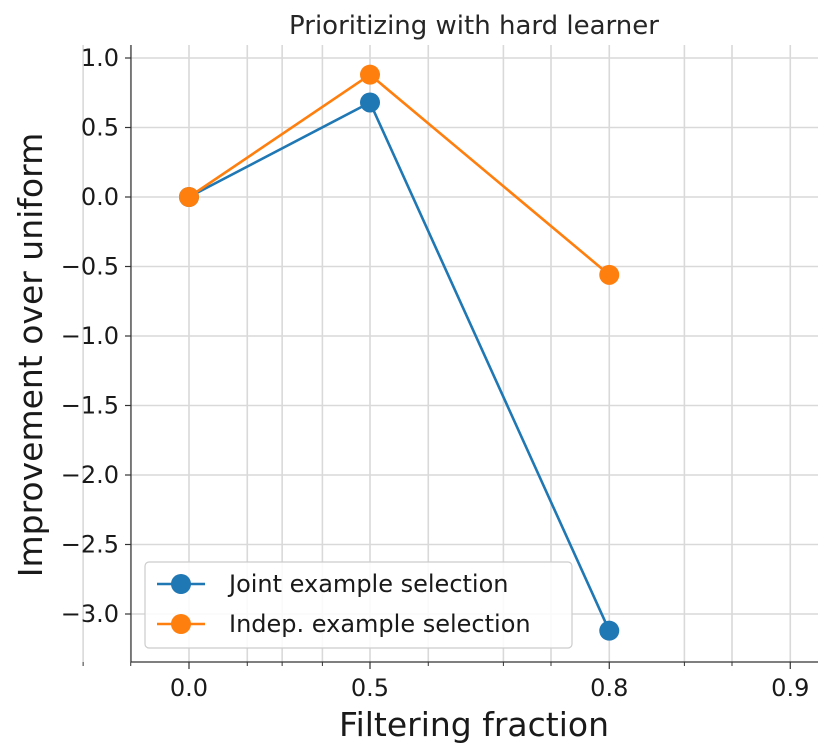 The image size is (830, 755). What do you see at coordinates (189, 688) in the screenshot?
I see `x-tick-label: 0.0` at bounding box center [189, 688].